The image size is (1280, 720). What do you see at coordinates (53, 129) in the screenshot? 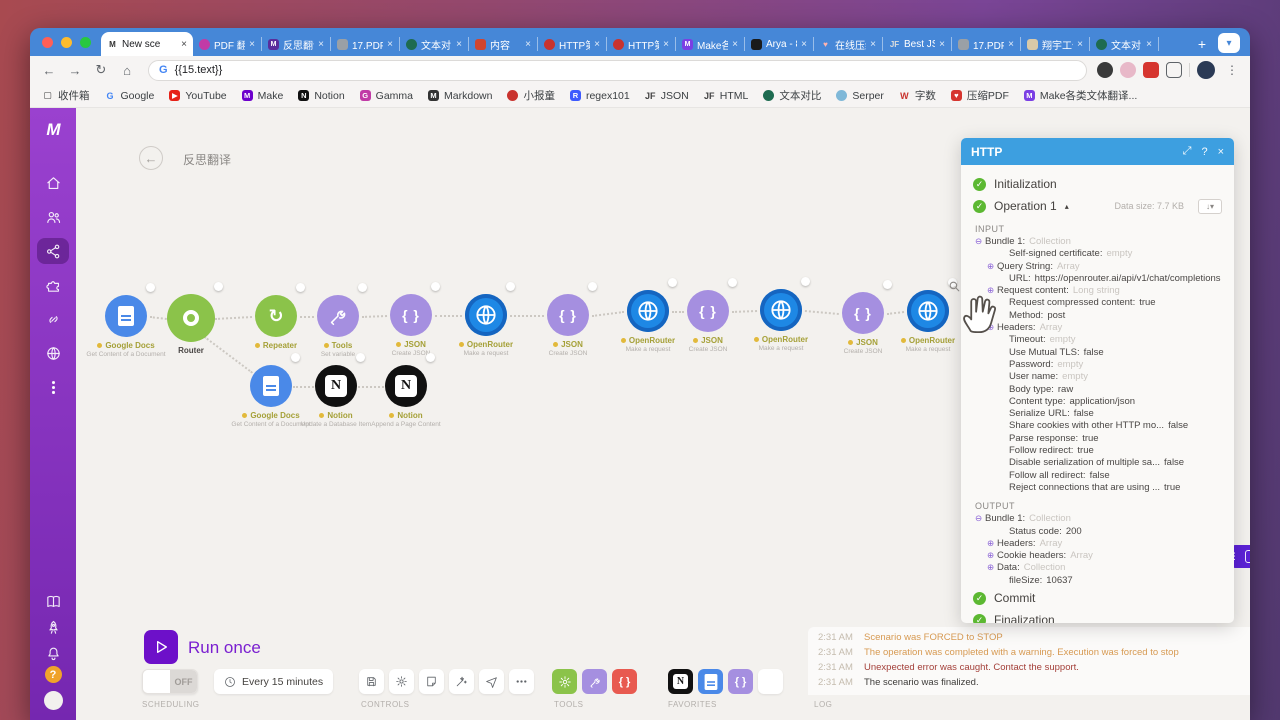
I see `make-logo: M` at bounding box center [53, 129].